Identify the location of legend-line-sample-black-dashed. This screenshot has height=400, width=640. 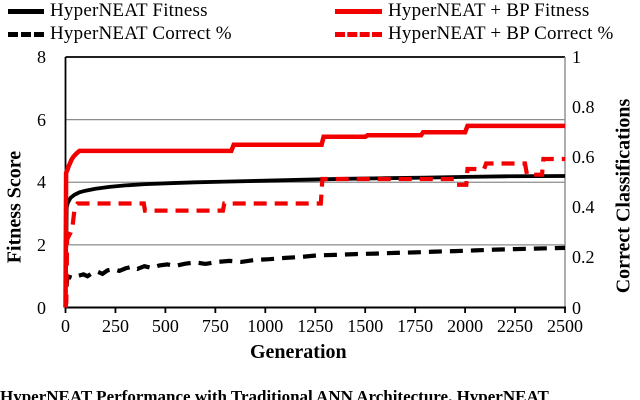
(26, 34).